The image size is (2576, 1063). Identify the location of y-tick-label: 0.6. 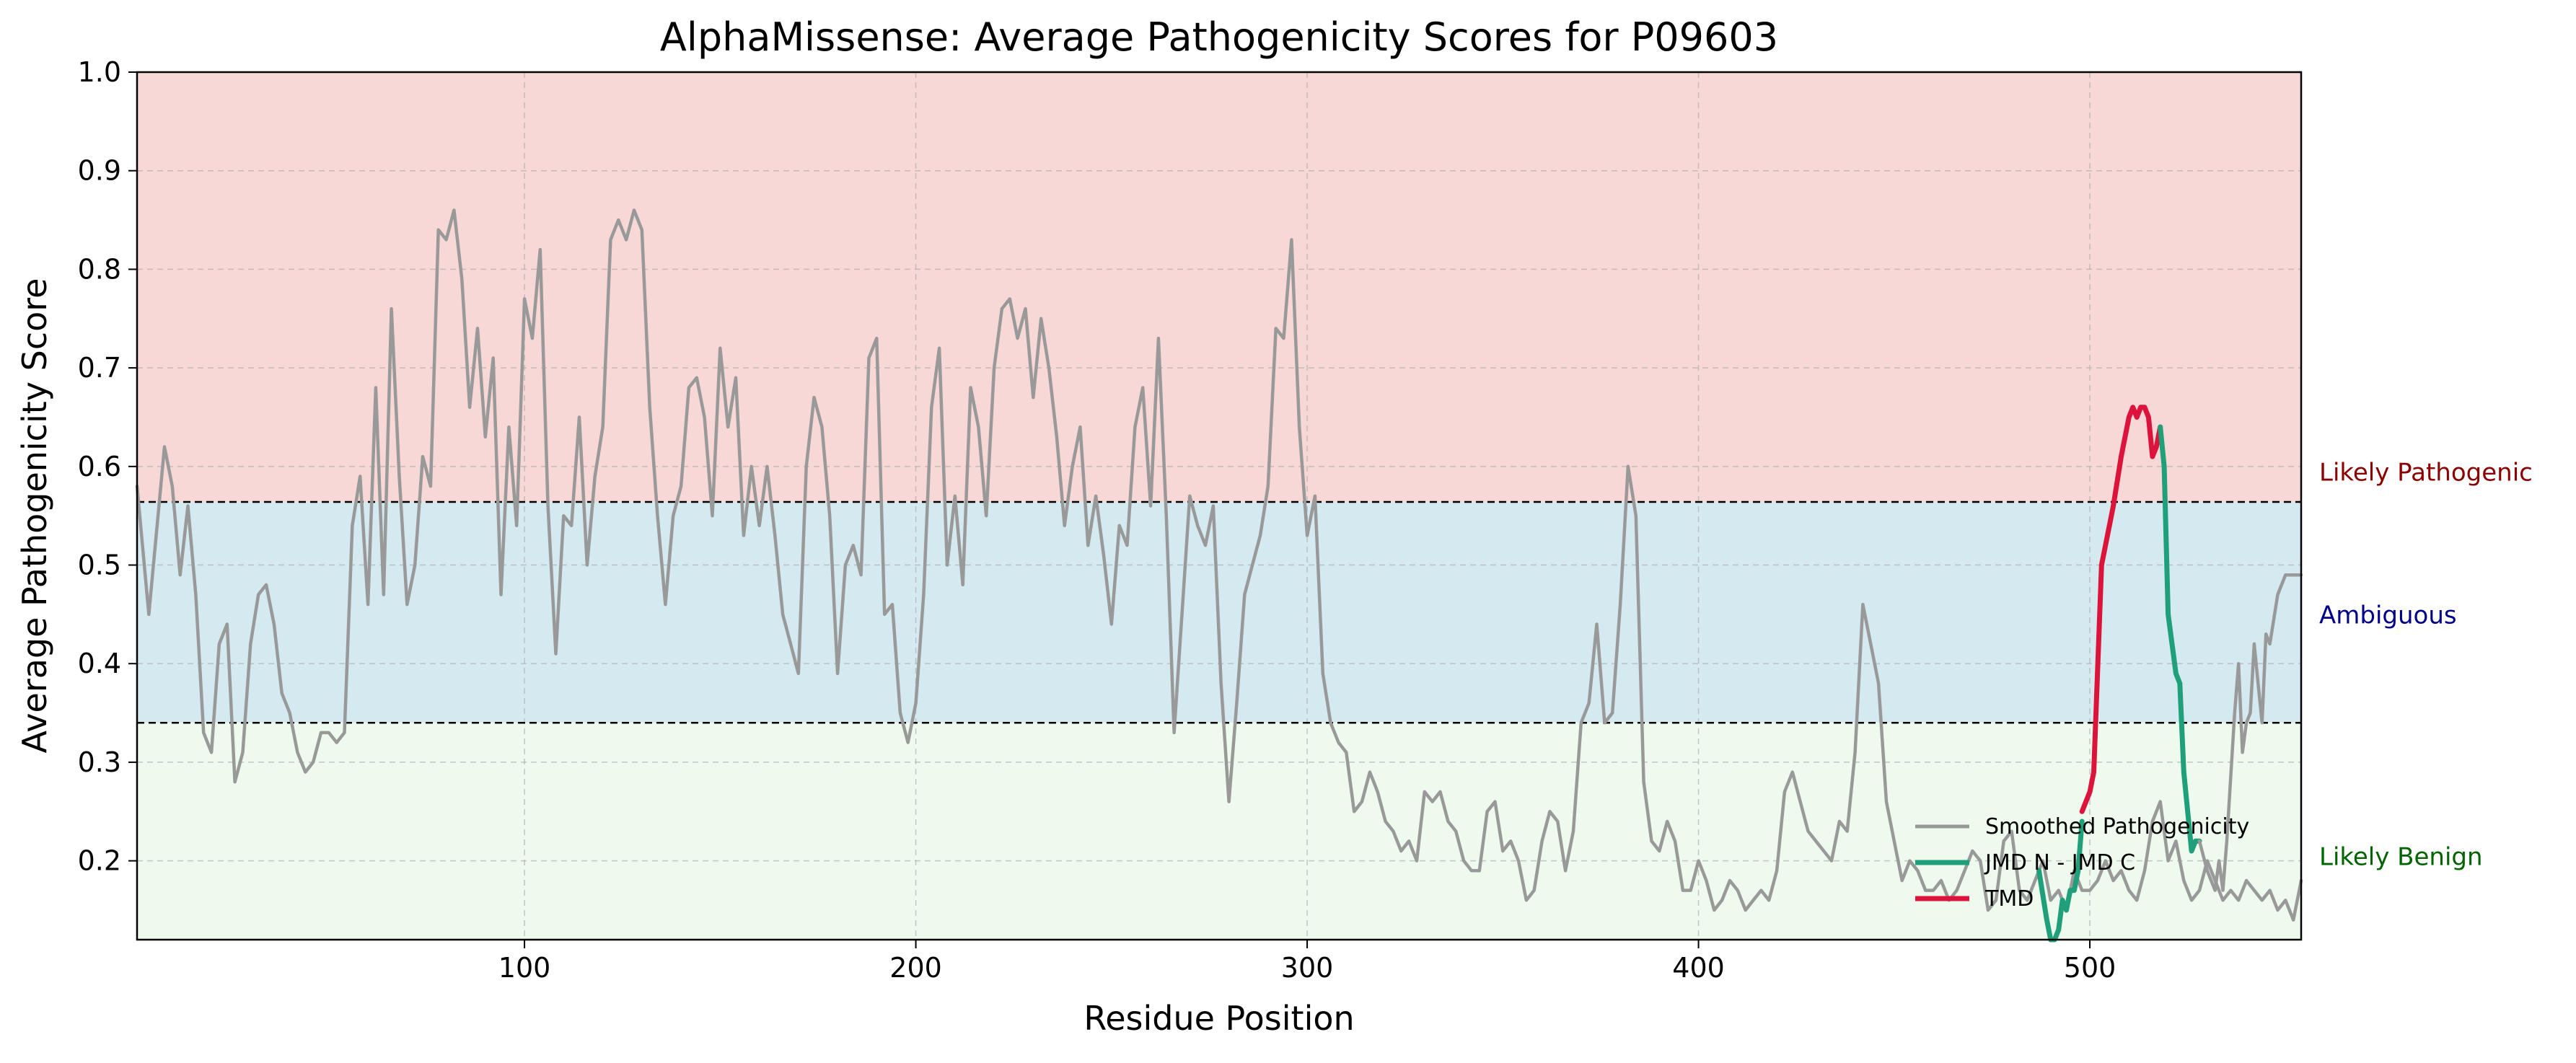
(99, 466).